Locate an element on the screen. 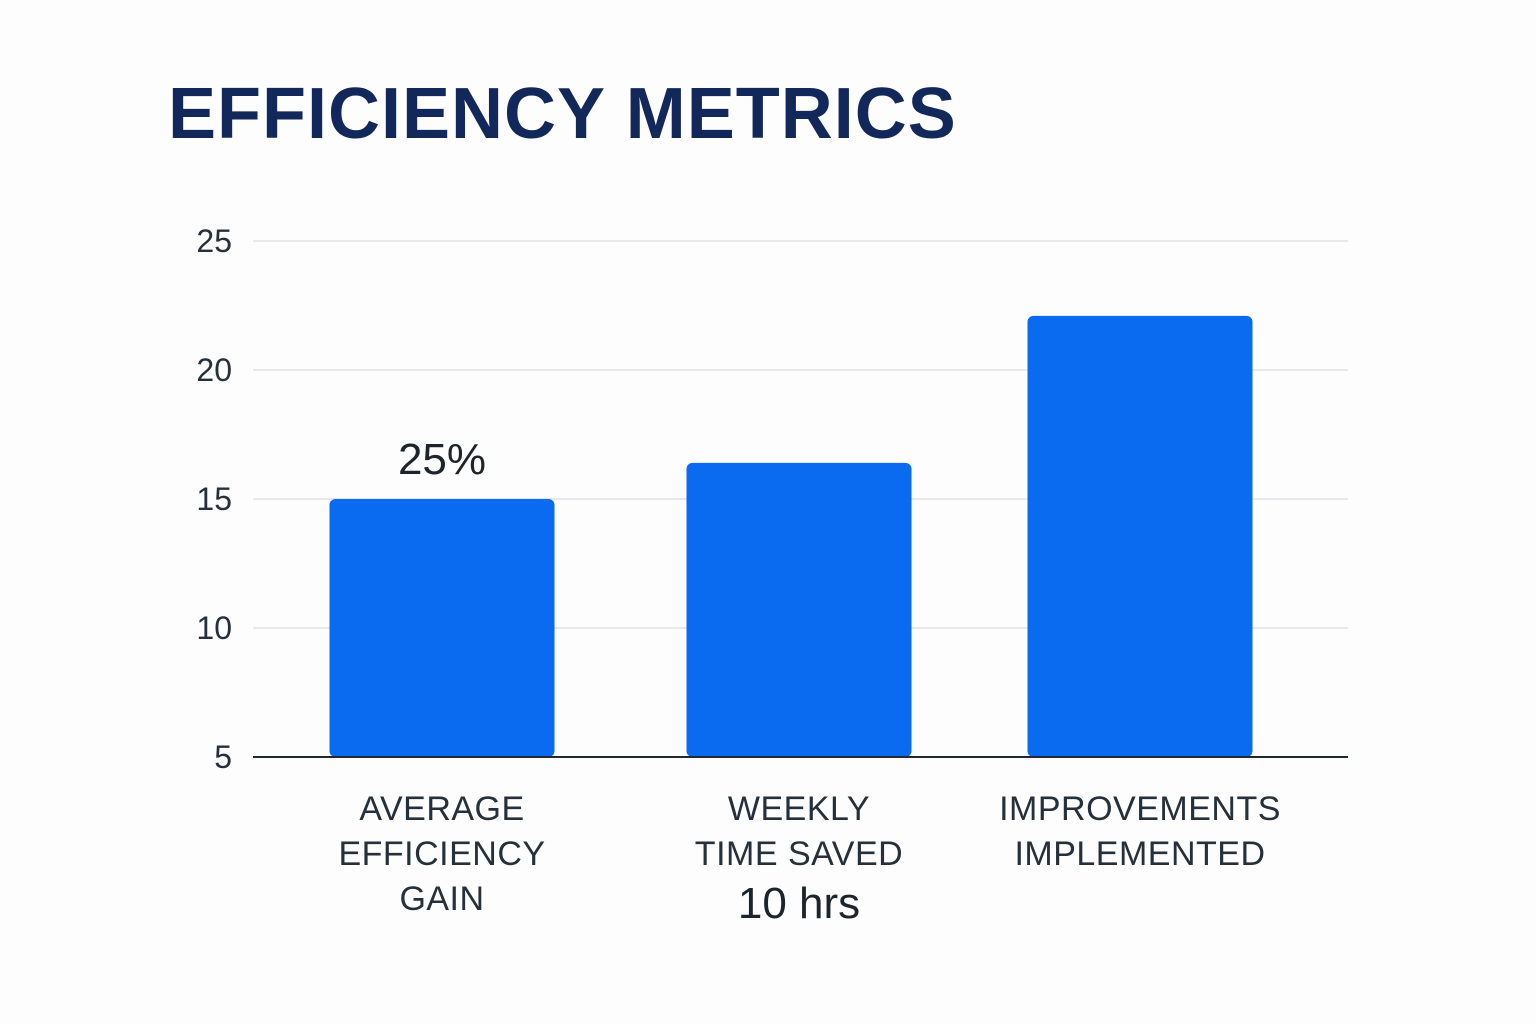 The height and width of the screenshot is (1024, 1536). data-label: 25% is located at coordinates (442, 459).